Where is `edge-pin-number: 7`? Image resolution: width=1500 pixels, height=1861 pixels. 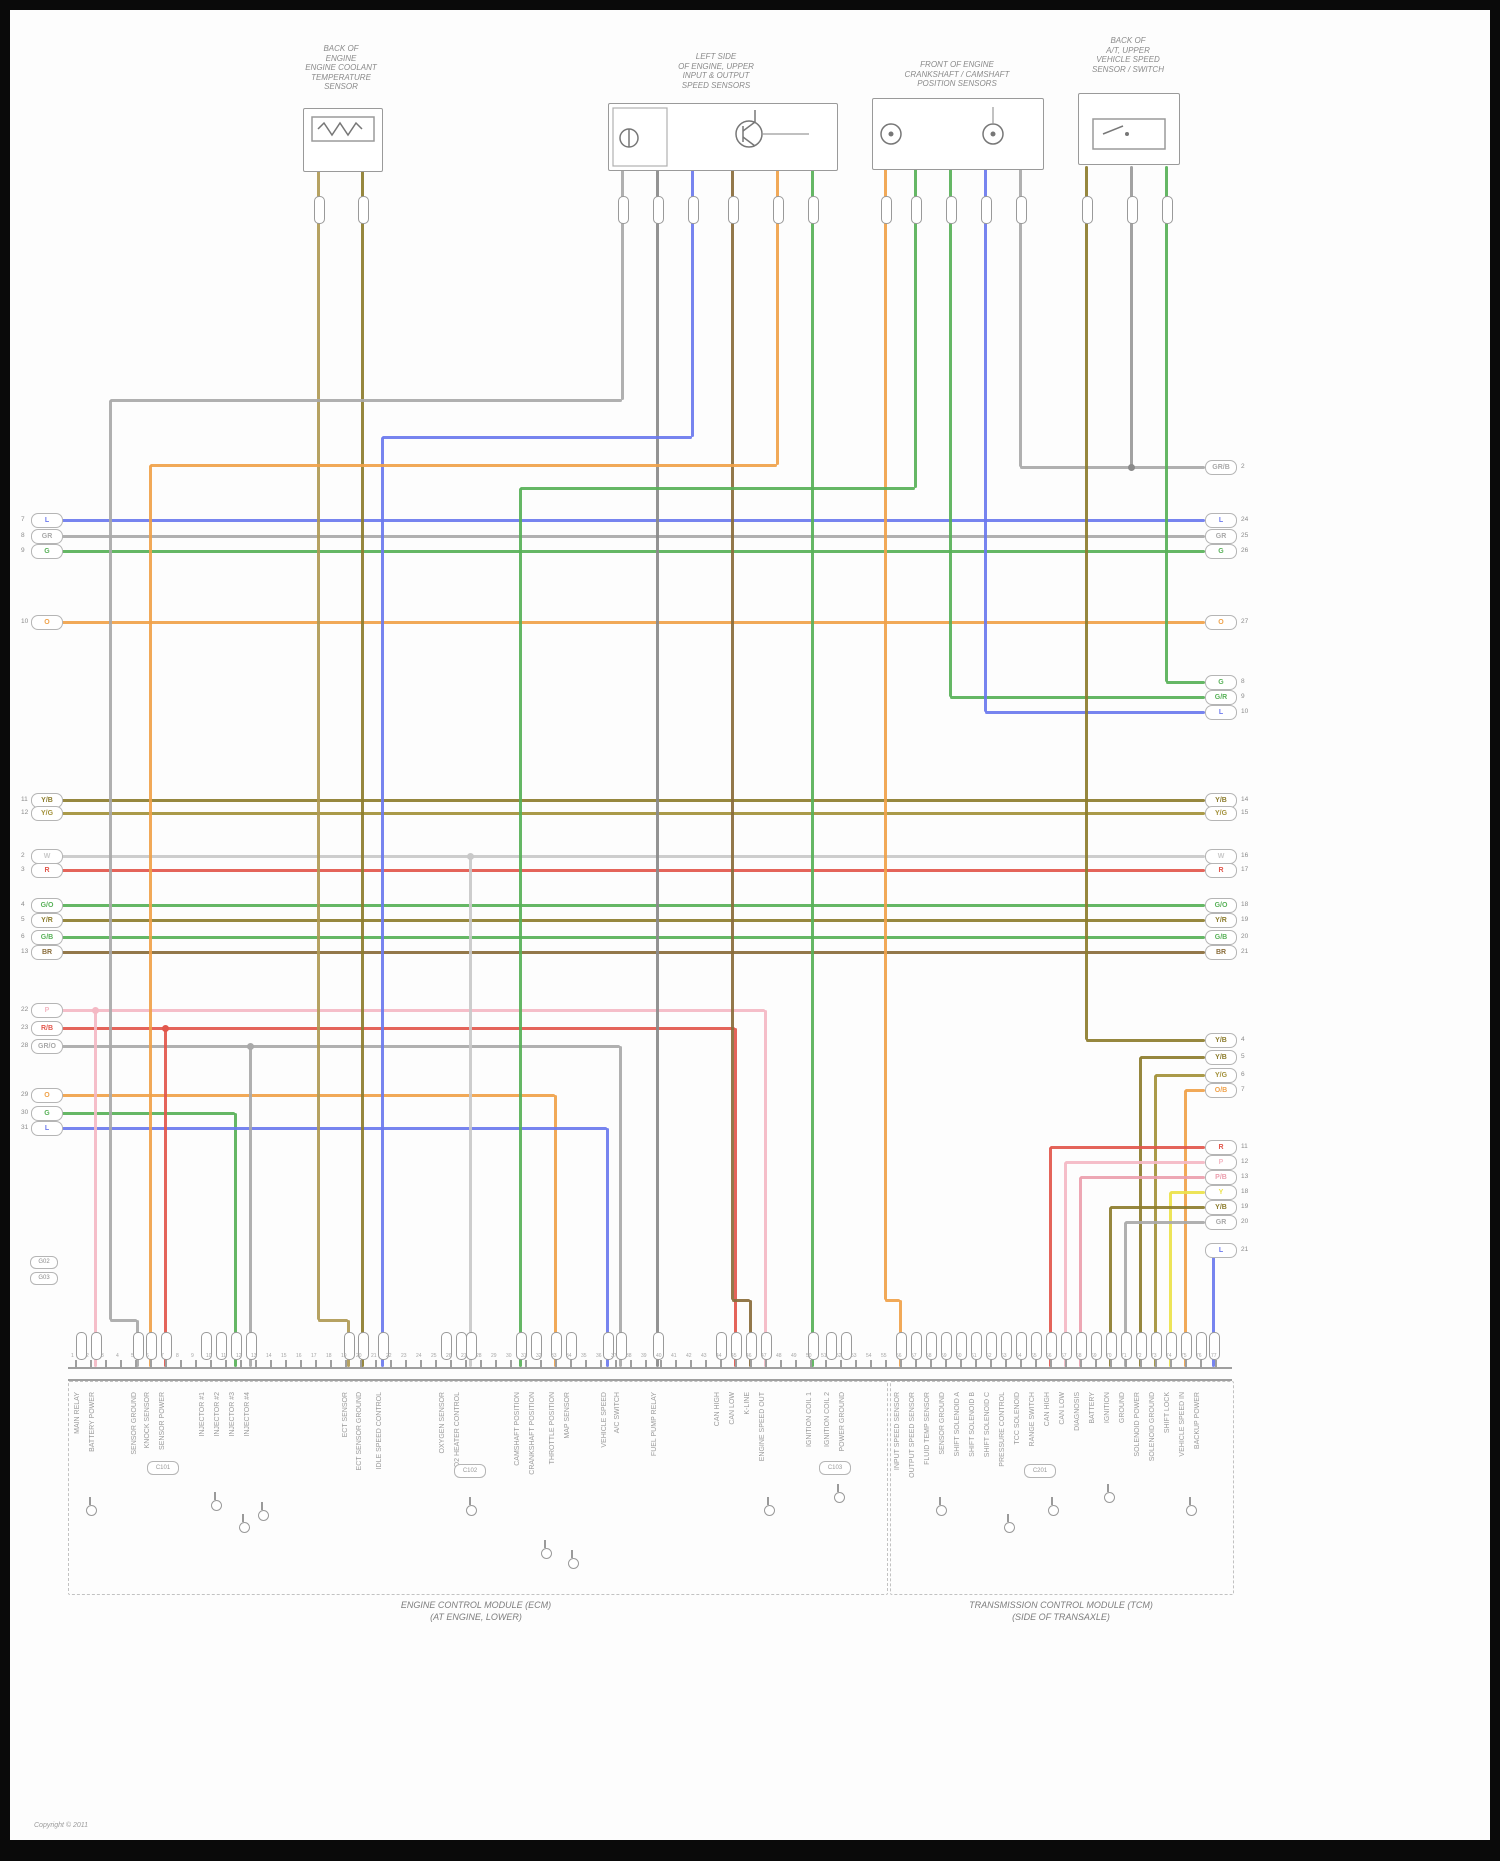
edge-pin-number: 7 is located at coordinates (1243, 1089).